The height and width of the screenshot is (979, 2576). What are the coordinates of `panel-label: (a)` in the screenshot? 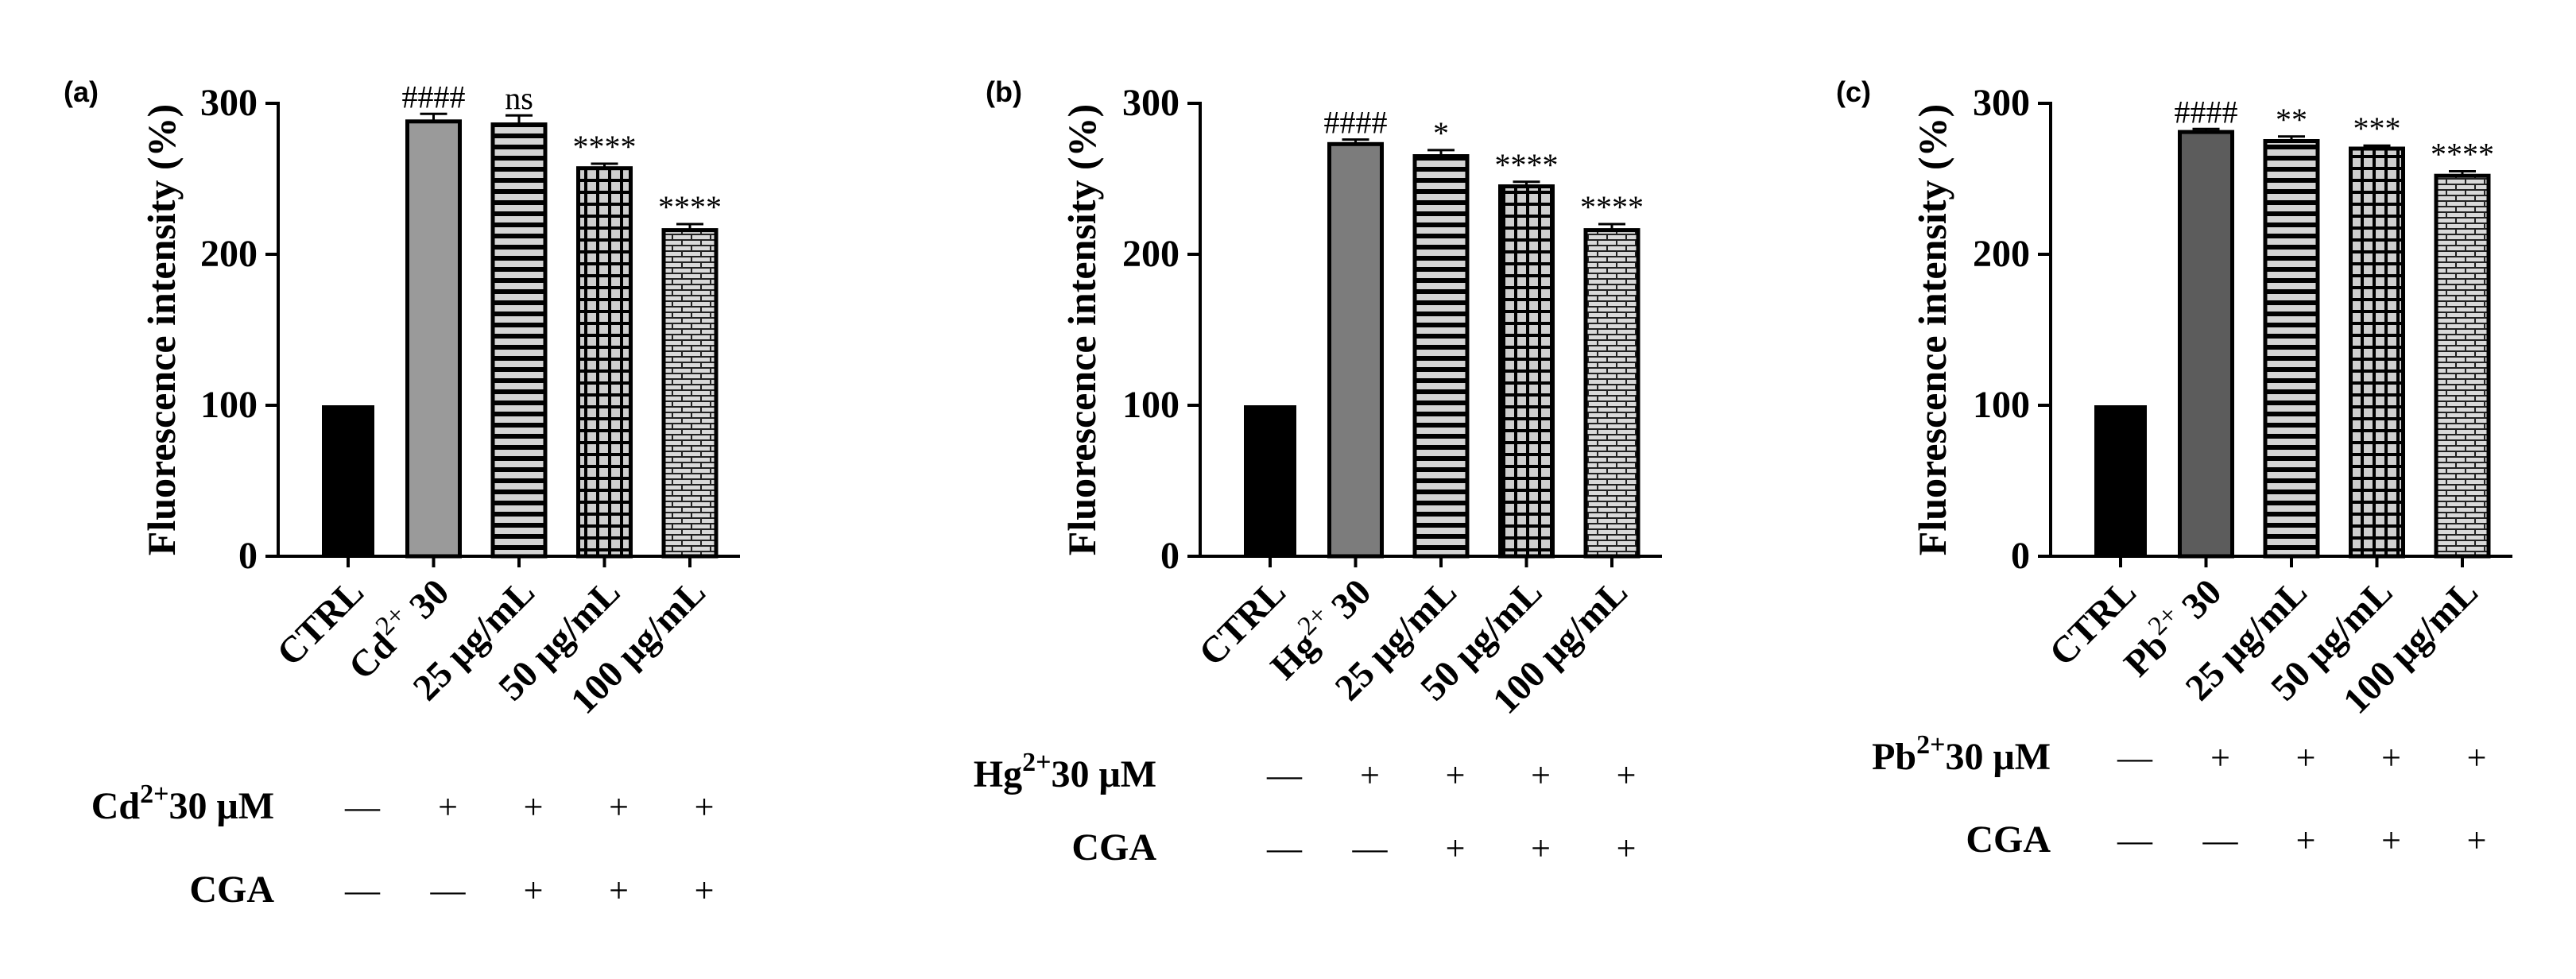 It's located at (81, 91).